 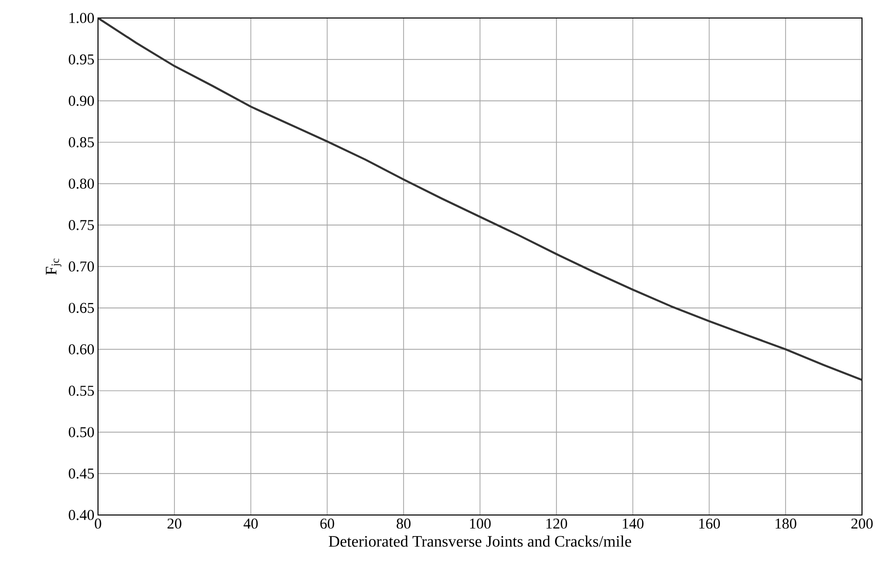 What do you see at coordinates (54, 266) in the screenshot?
I see `y-axis-title: F$_{jc}$` at bounding box center [54, 266].